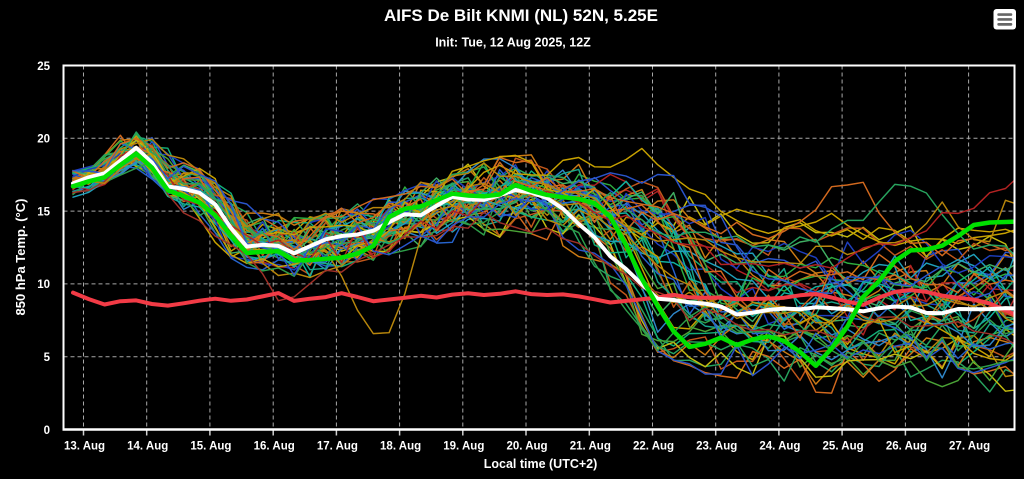 This screenshot has width=1024, height=479. Describe the element at coordinates (47, 358) in the screenshot. I see `svg-text: 5` at that location.